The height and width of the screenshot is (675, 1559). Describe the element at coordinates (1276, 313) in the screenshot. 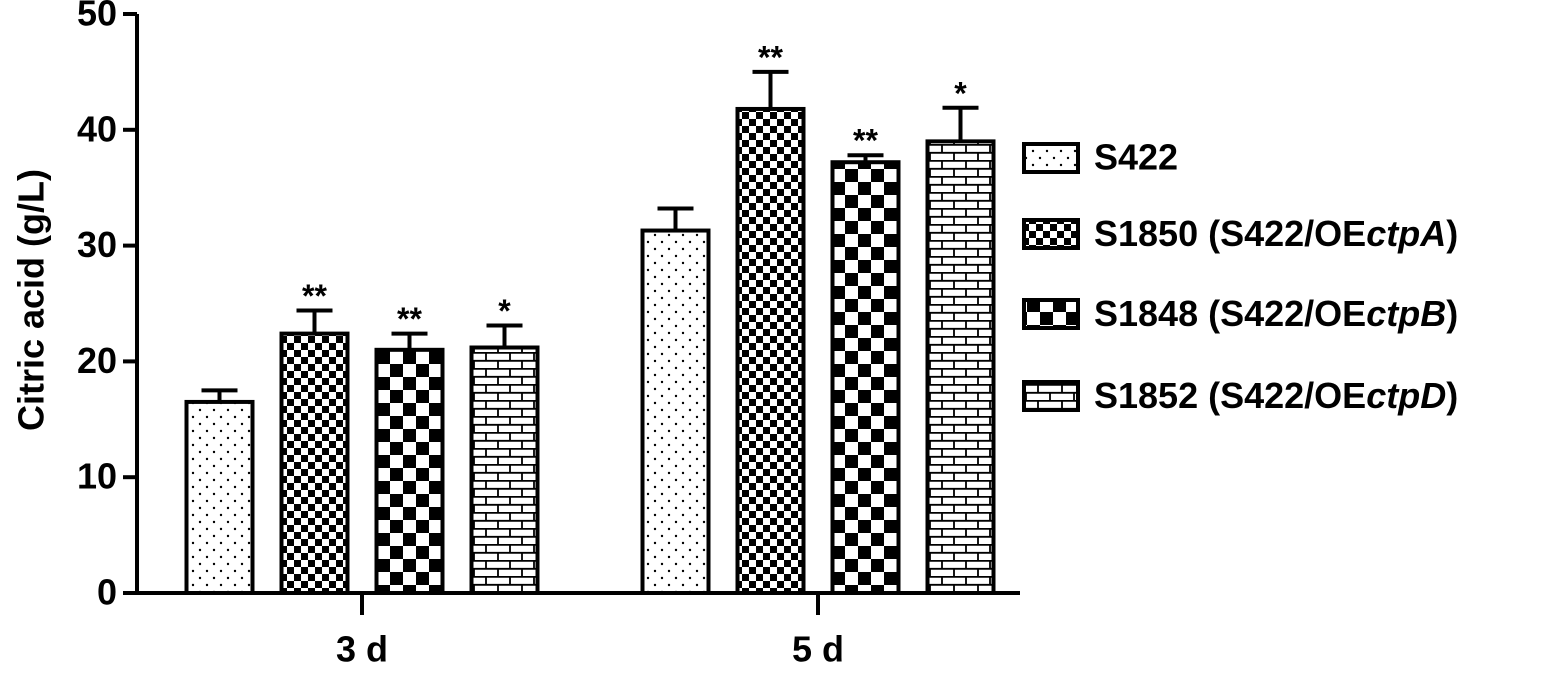

I see `legend-label: S1848 (S422/OEctpB)` at that location.